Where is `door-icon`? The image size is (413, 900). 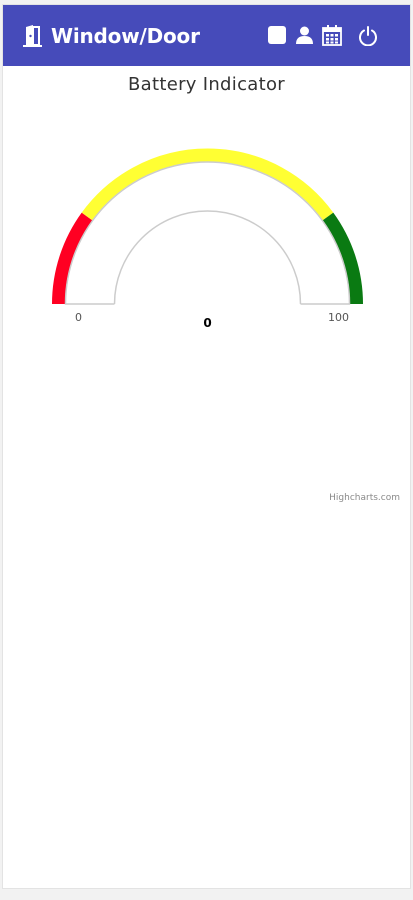
door-icon is located at coordinates (32, 35).